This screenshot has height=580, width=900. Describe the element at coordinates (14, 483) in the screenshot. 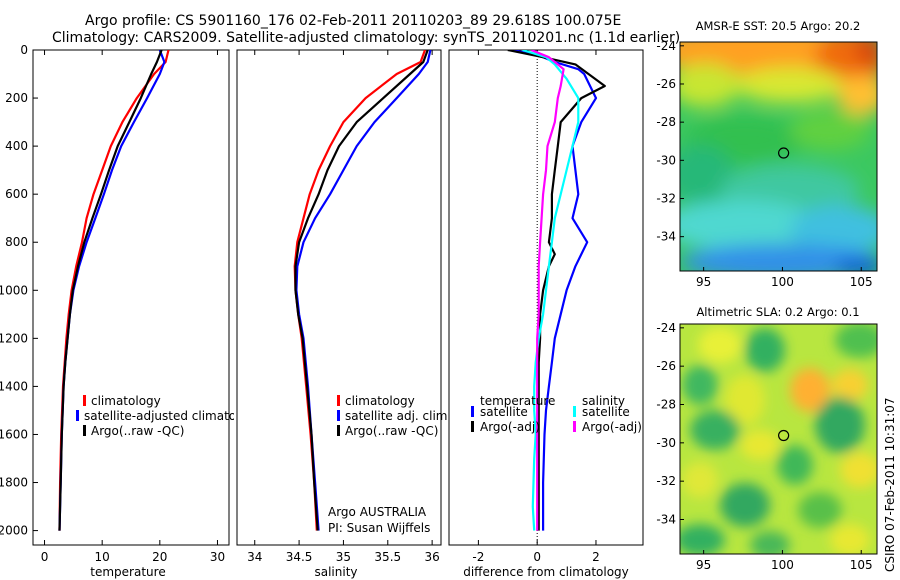

I see `y-tick-label: 1800` at that location.